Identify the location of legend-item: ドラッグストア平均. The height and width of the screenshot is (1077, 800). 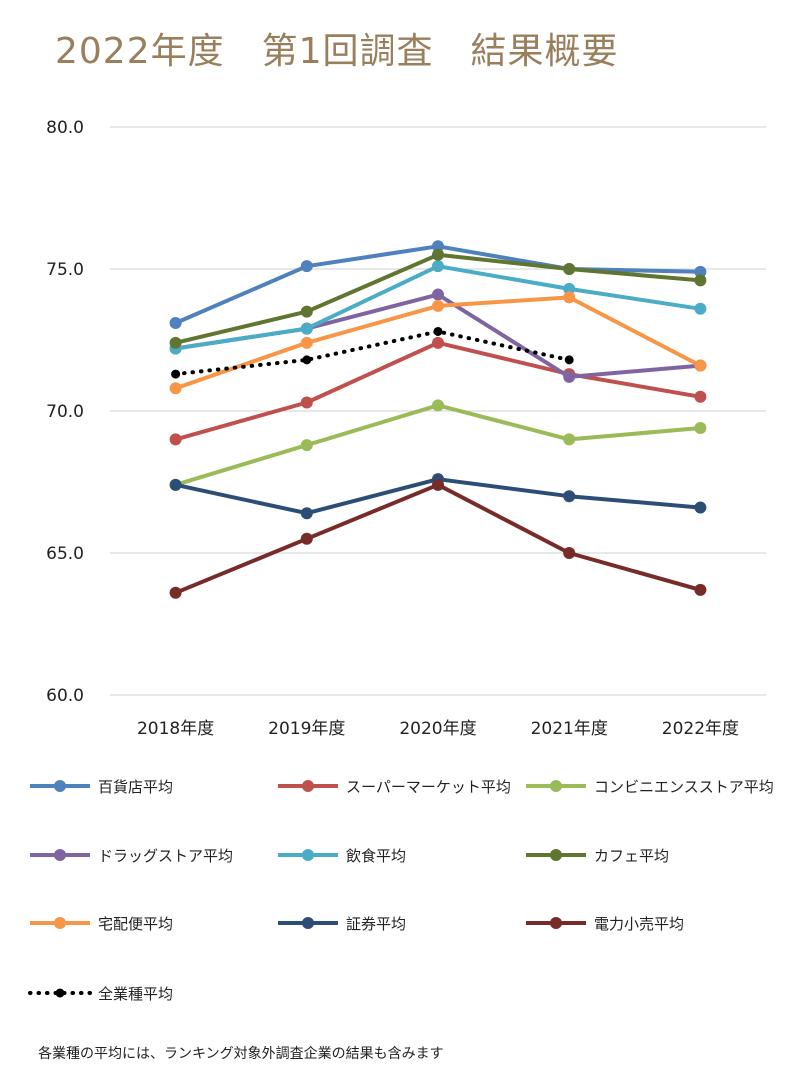
(131, 856).